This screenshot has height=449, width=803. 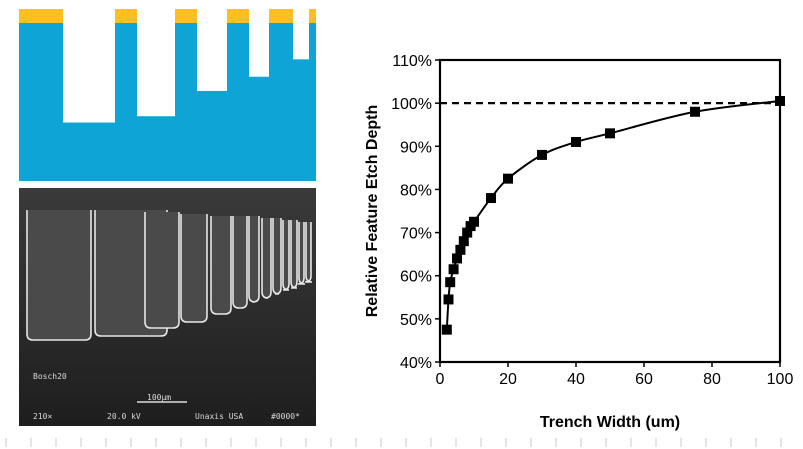 What do you see at coordinates (50, 376) in the screenshot?
I see `sem-process-label: Bosch20` at bounding box center [50, 376].